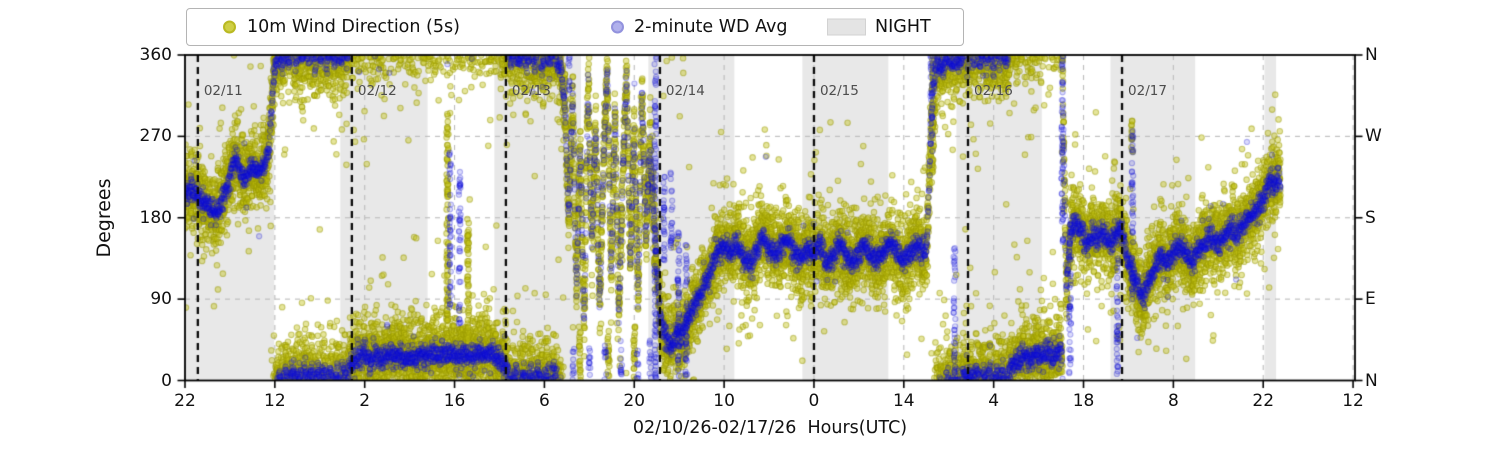 This screenshot has height=450, width=1500. I want to click on legend-label-wd-avg: 2-minute WD Avg, so click(711, 27).